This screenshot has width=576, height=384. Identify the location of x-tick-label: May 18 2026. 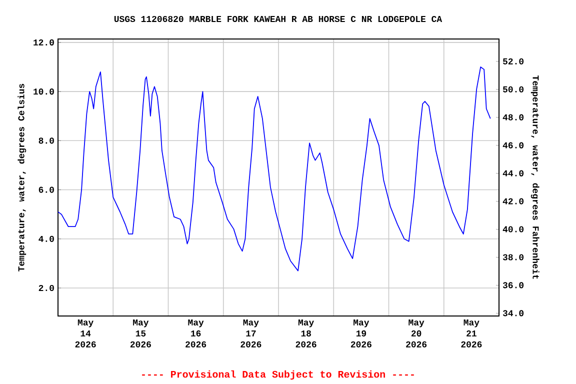
(306, 334).